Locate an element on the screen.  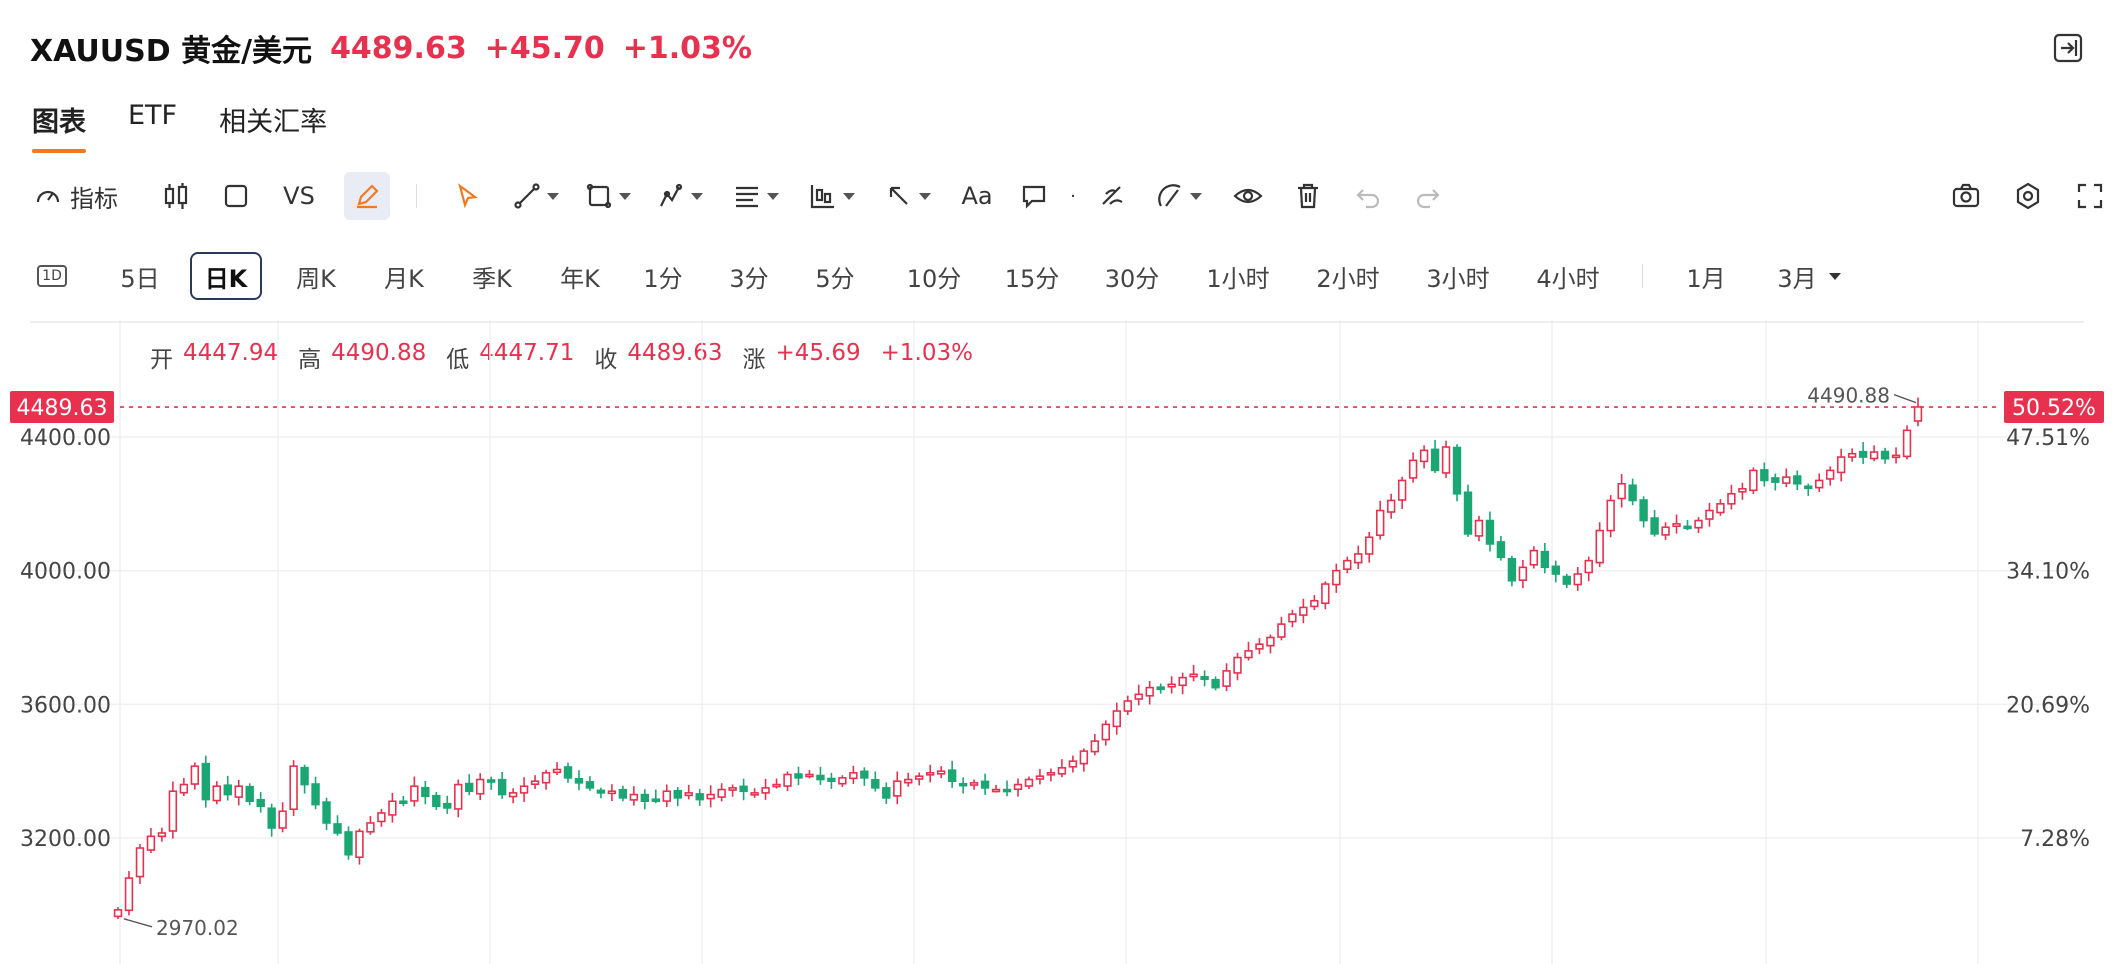
period-15min: 15分 is located at coordinates (1032, 278).